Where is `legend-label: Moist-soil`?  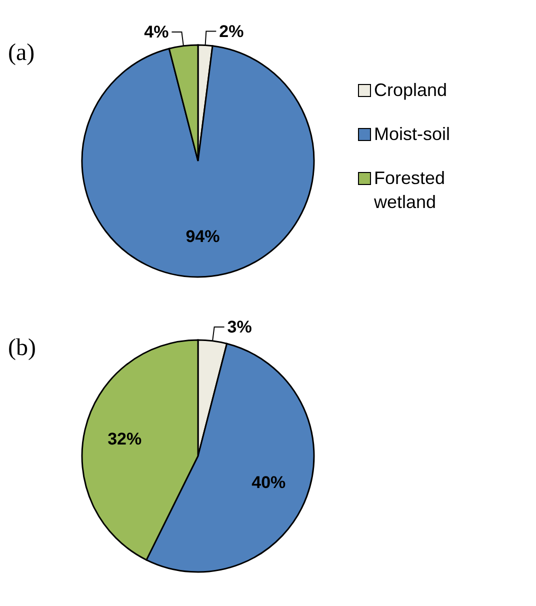
legend-label: Moist-soil is located at coordinates (412, 134).